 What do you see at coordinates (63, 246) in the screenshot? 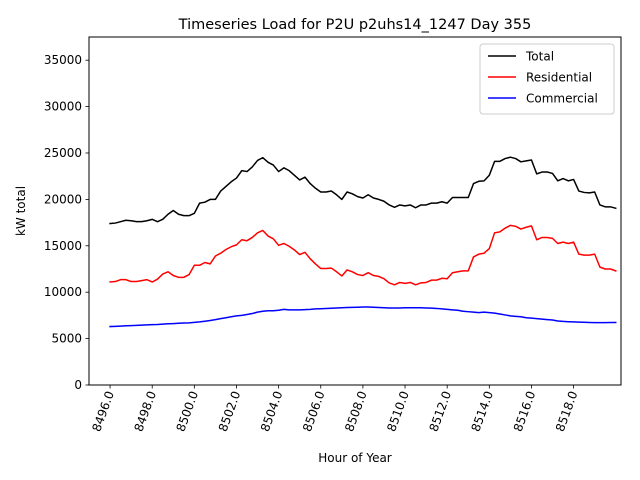
I see `y-tick-label: 15000` at bounding box center [63, 246].